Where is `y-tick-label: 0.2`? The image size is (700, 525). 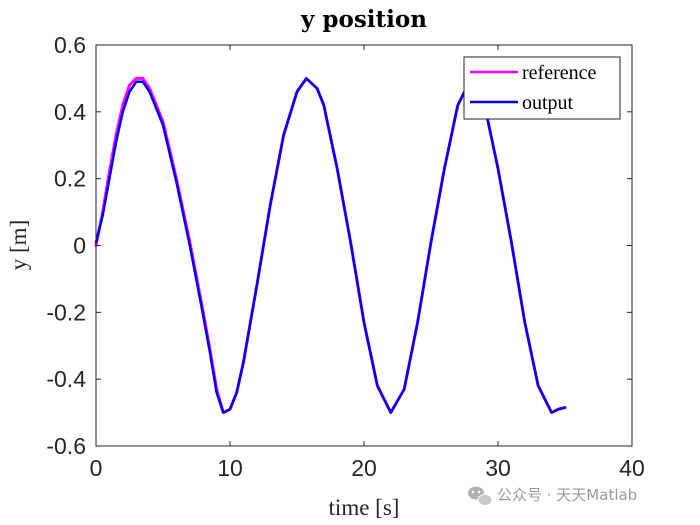
y-tick-label: 0.2 is located at coordinates (70, 179).